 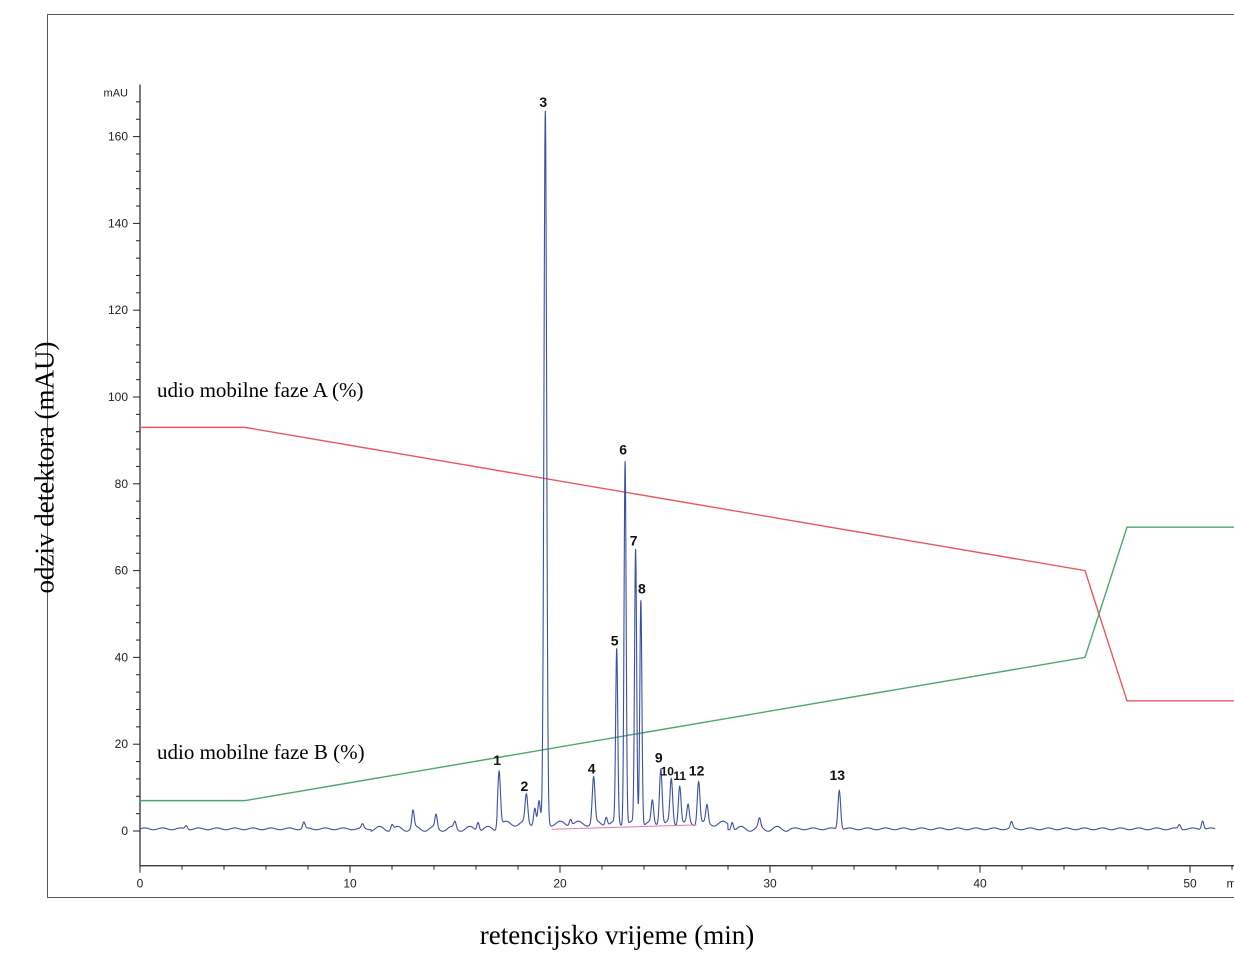 What do you see at coordinates (838, 775) in the screenshot?
I see `peak-label: 13` at bounding box center [838, 775].